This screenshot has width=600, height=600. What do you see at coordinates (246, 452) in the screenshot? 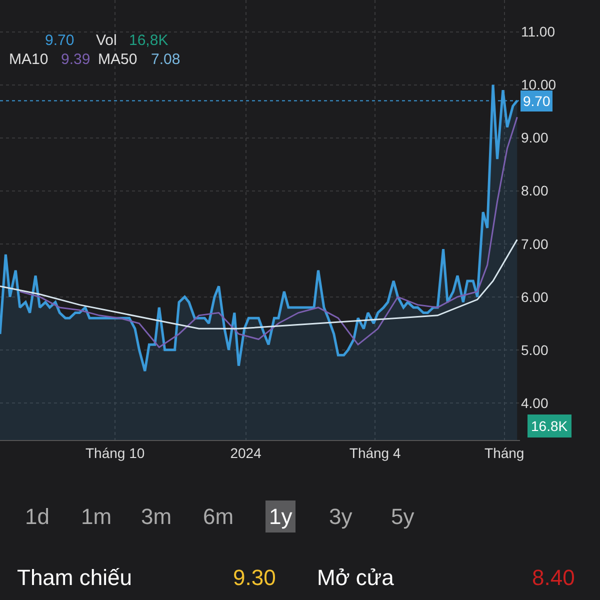
I see `x-tick-label: 2024` at bounding box center [246, 452].